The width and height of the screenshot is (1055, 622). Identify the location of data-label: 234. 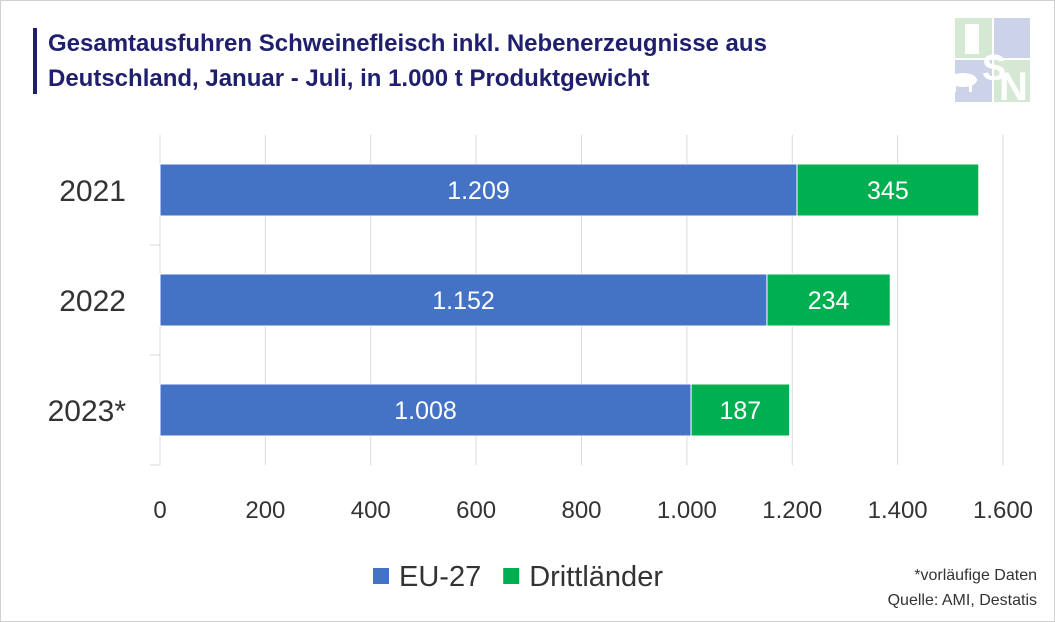
(829, 301).